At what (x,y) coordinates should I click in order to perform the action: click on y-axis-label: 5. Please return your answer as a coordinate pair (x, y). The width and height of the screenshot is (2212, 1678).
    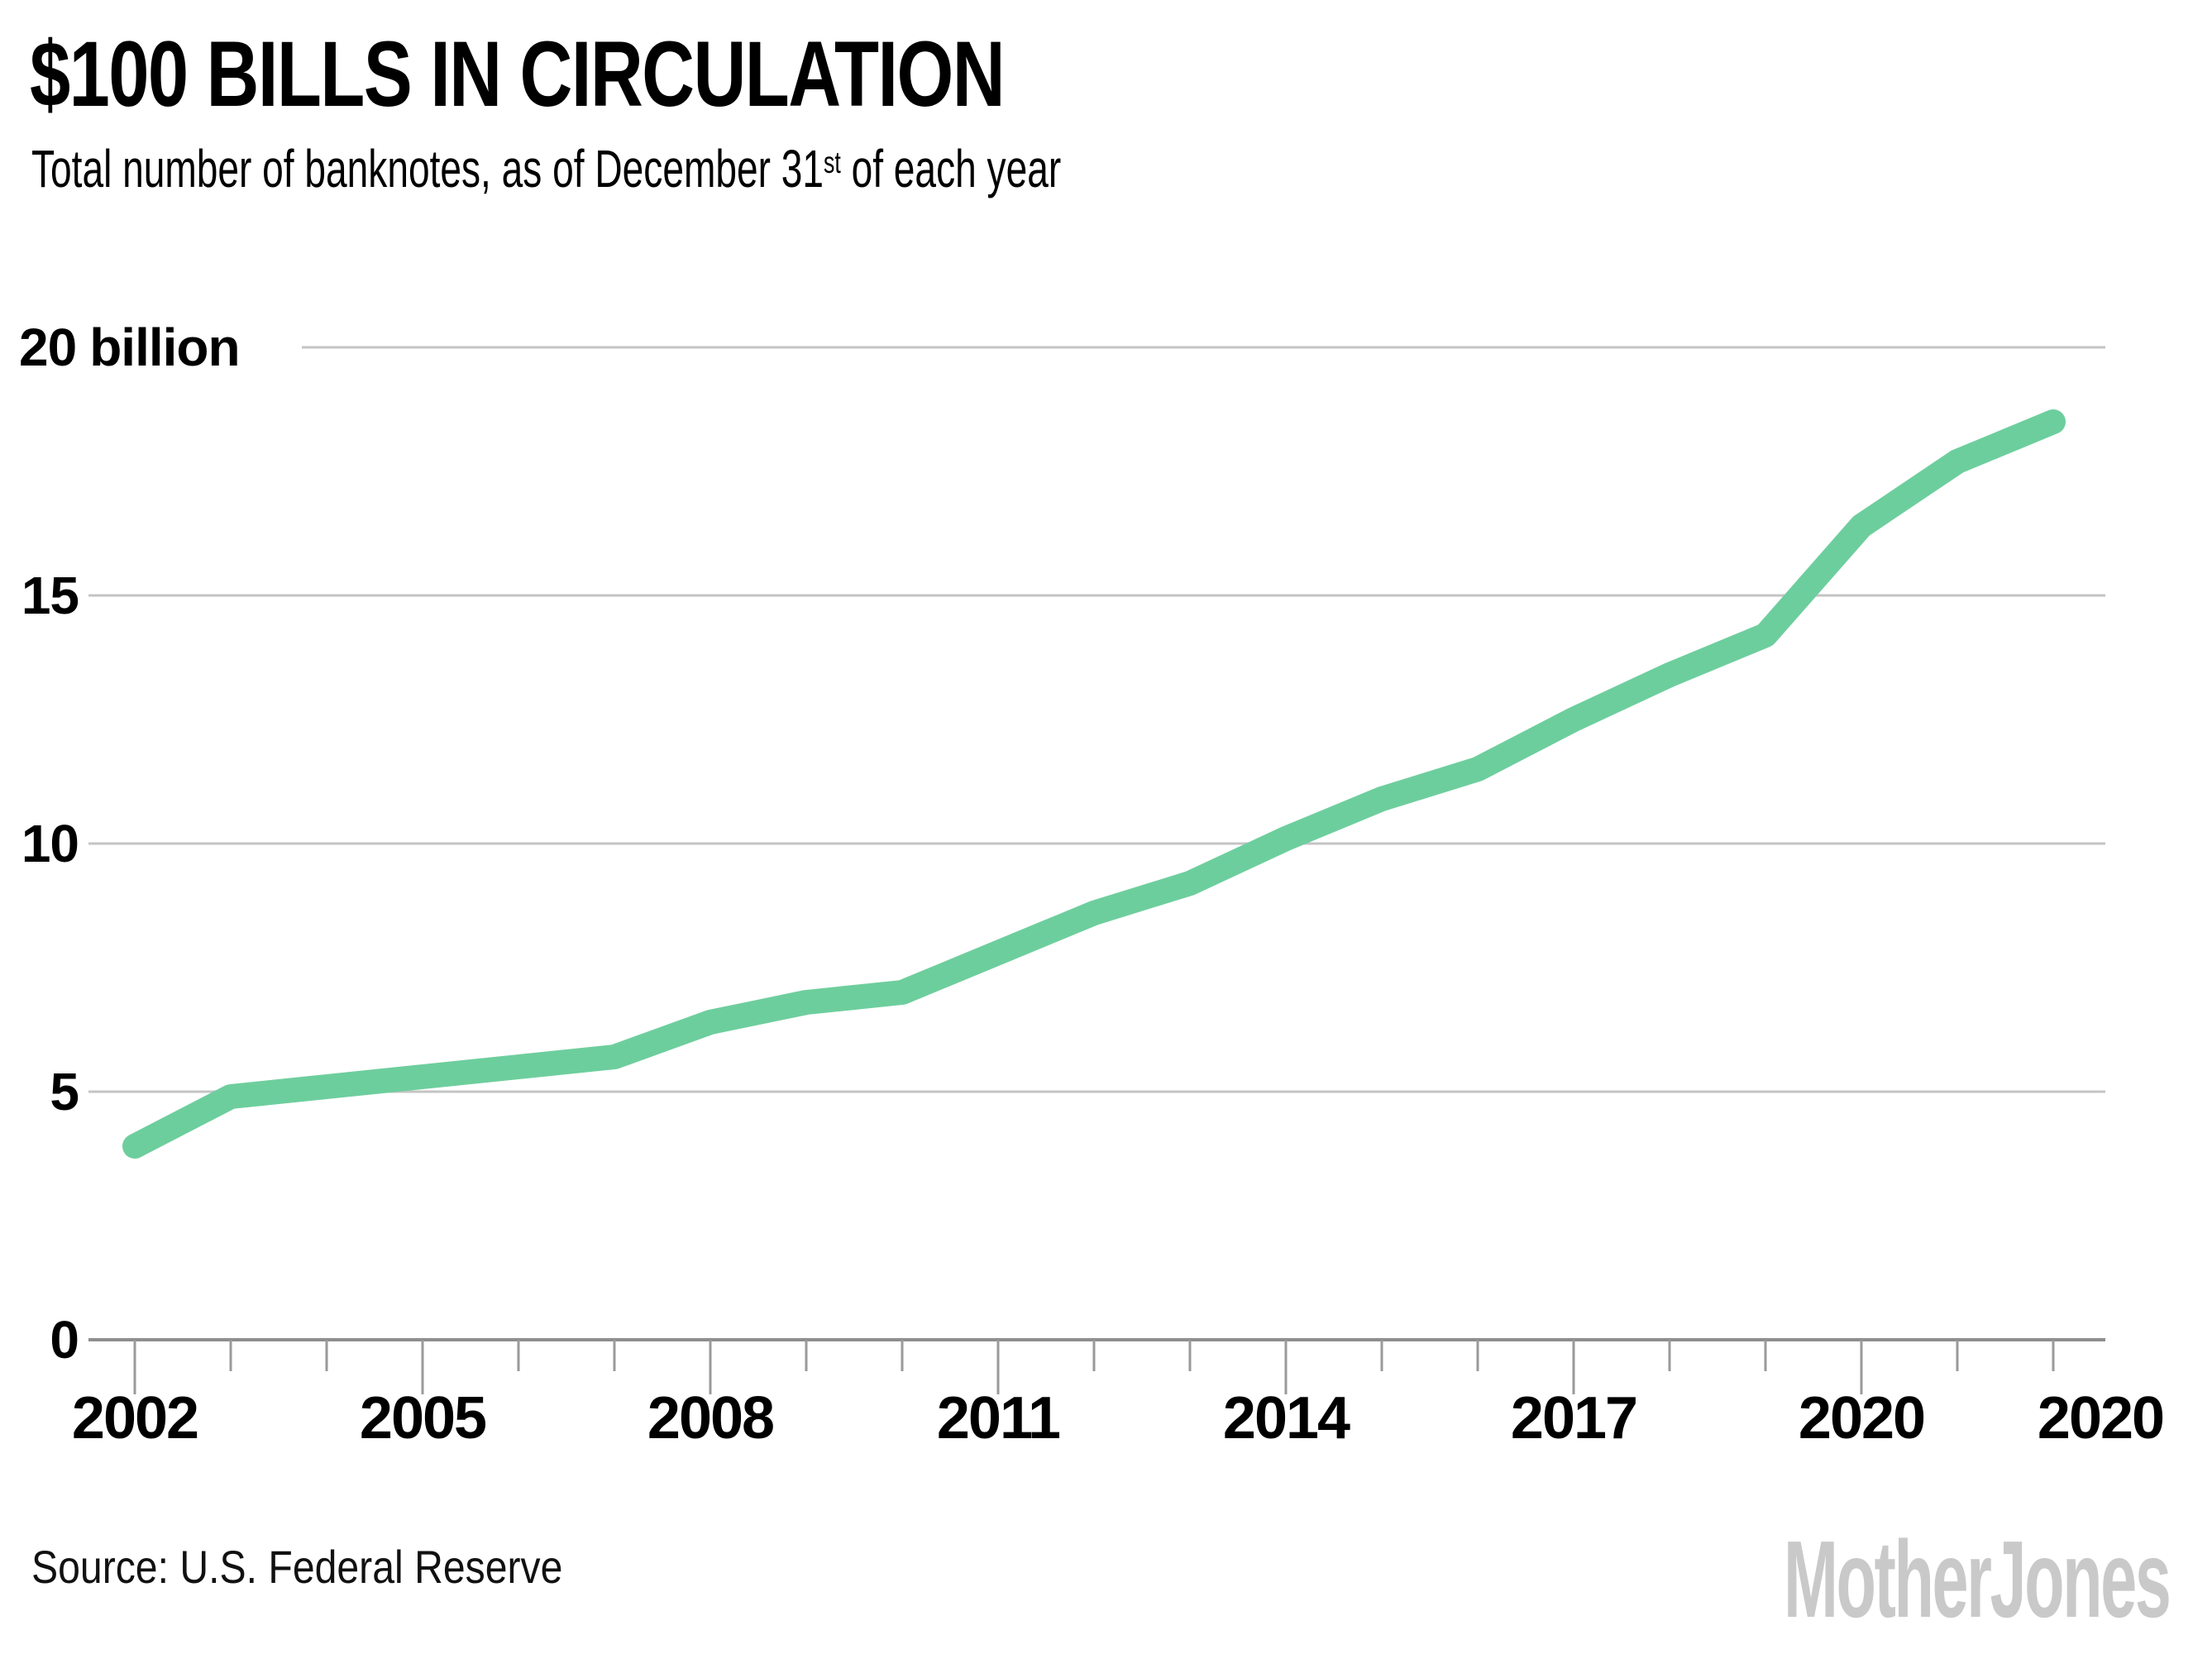
    Looking at the image, I should click on (64, 1091).